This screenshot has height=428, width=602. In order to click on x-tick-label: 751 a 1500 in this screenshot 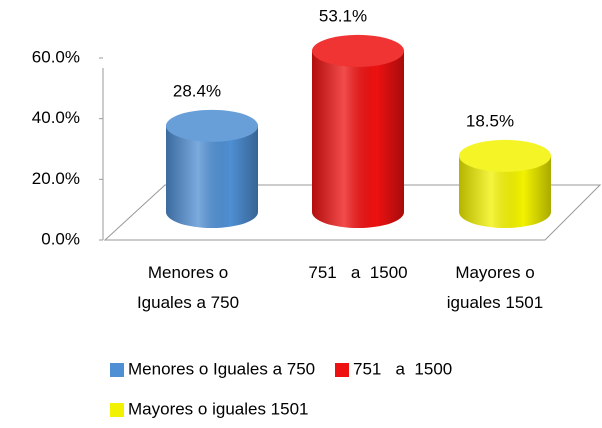, I will do `click(358, 272)`.